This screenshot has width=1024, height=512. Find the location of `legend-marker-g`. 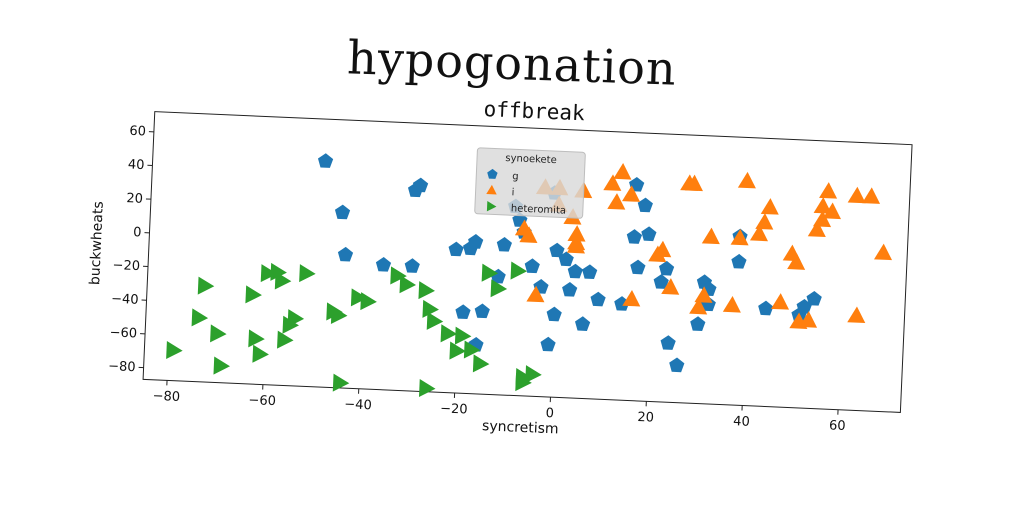

legend-marker-g is located at coordinates (492, 173).